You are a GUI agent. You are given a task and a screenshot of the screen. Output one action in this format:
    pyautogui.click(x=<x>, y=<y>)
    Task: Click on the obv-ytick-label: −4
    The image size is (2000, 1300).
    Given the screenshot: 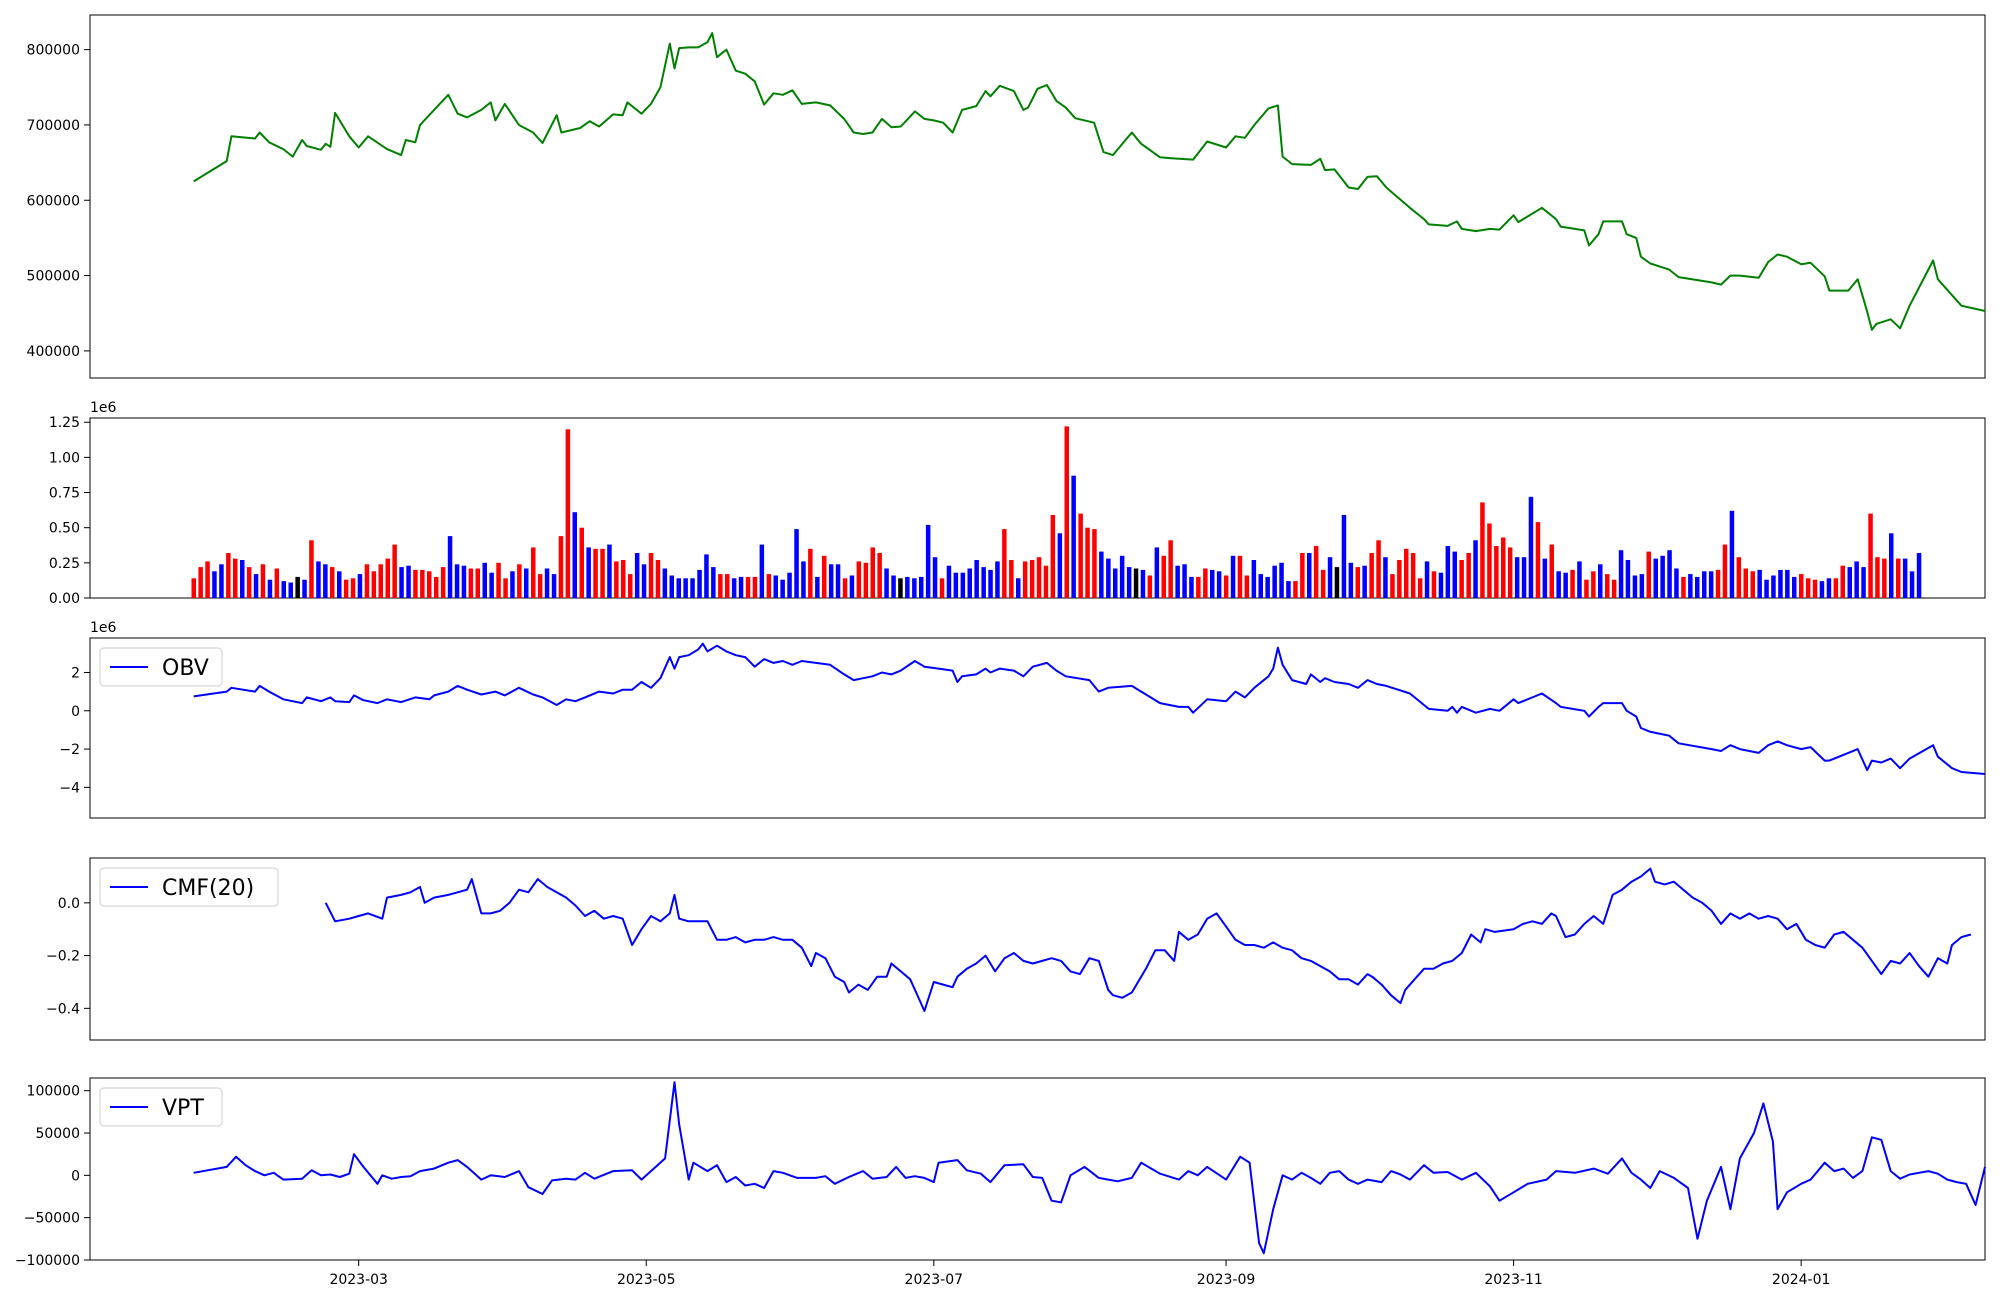 What is the action you would take?
    pyautogui.click(x=69, y=788)
    